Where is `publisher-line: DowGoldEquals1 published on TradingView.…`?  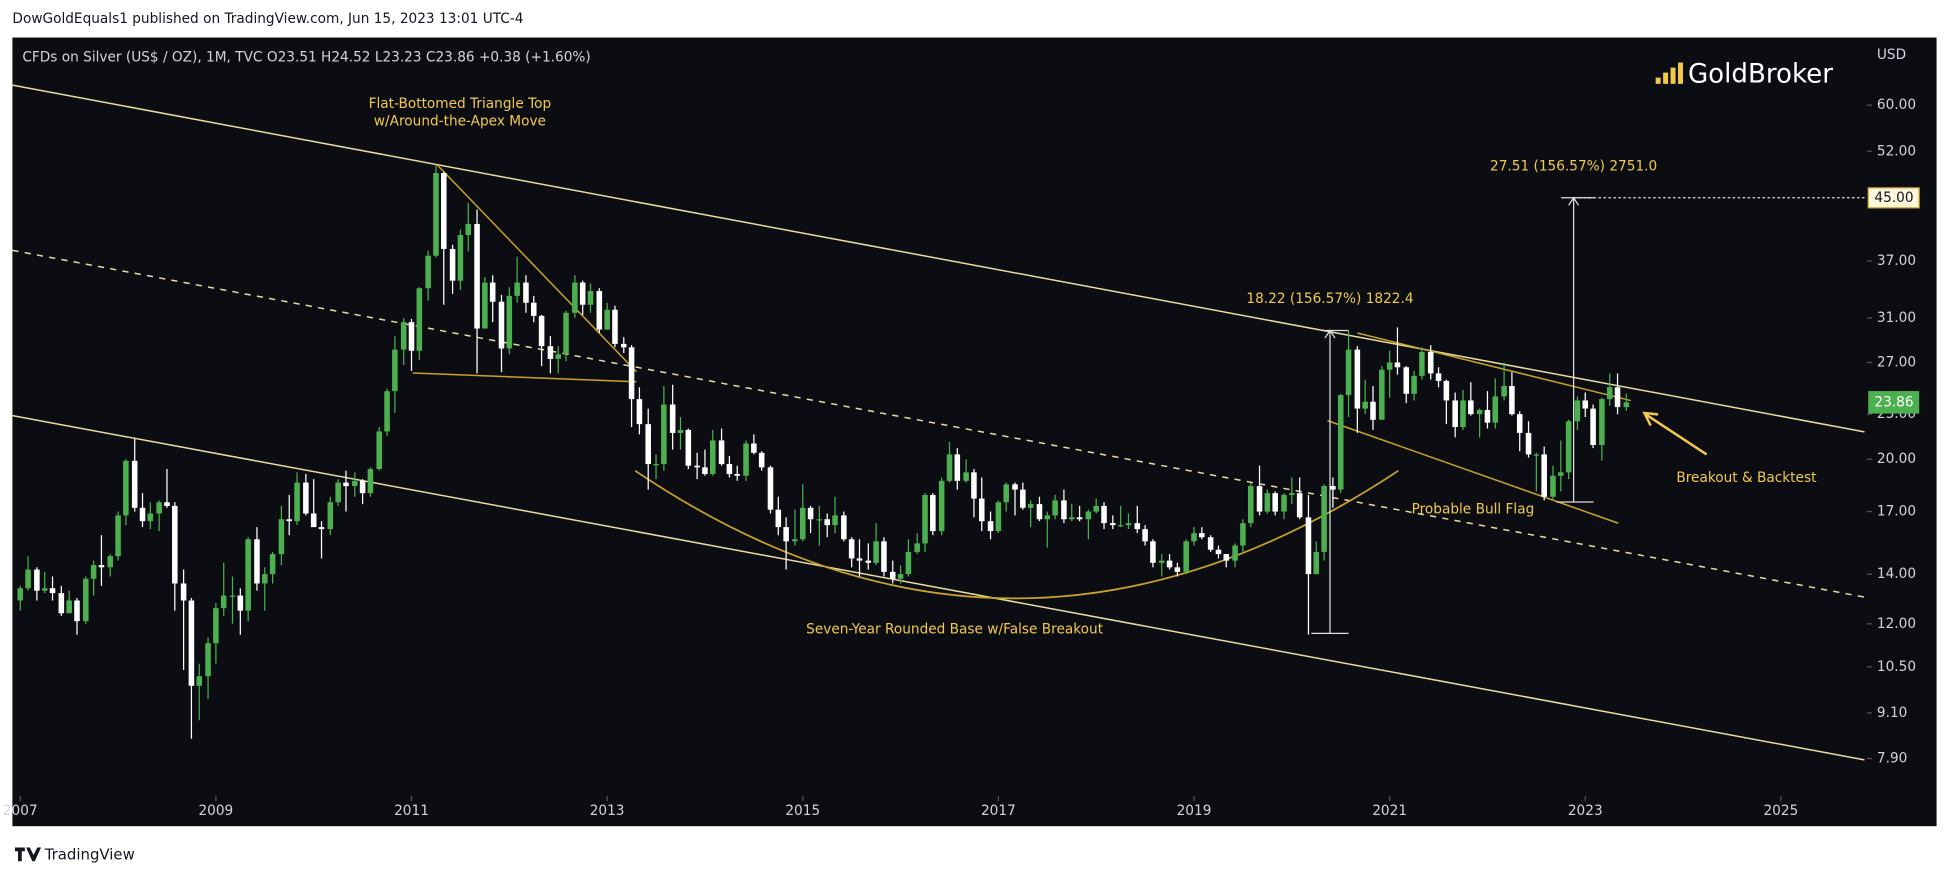 publisher-line: DowGoldEquals1 published on TradingView.… is located at coordinates (267, 19).